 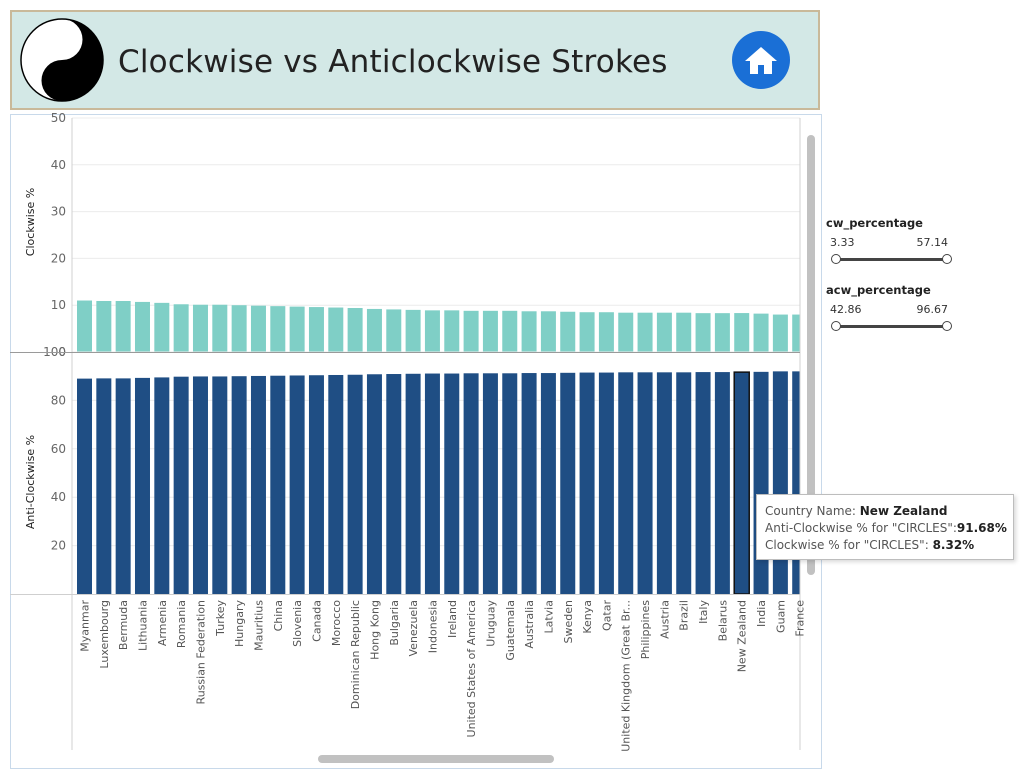 What do you see at coordinates (811, 355) in the screenshot?
I see `vertical-scrollbar` at bounding box center [811, 355].